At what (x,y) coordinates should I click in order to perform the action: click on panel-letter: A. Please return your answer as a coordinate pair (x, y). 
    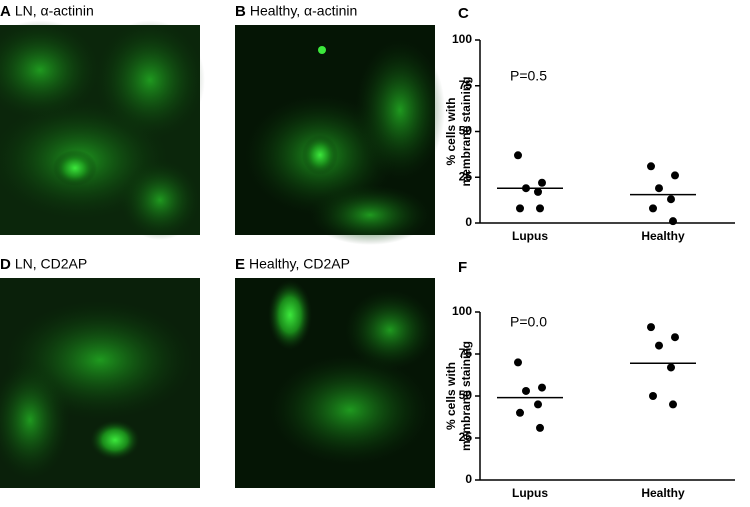
    Looking at the image, I should click on (5, 11).